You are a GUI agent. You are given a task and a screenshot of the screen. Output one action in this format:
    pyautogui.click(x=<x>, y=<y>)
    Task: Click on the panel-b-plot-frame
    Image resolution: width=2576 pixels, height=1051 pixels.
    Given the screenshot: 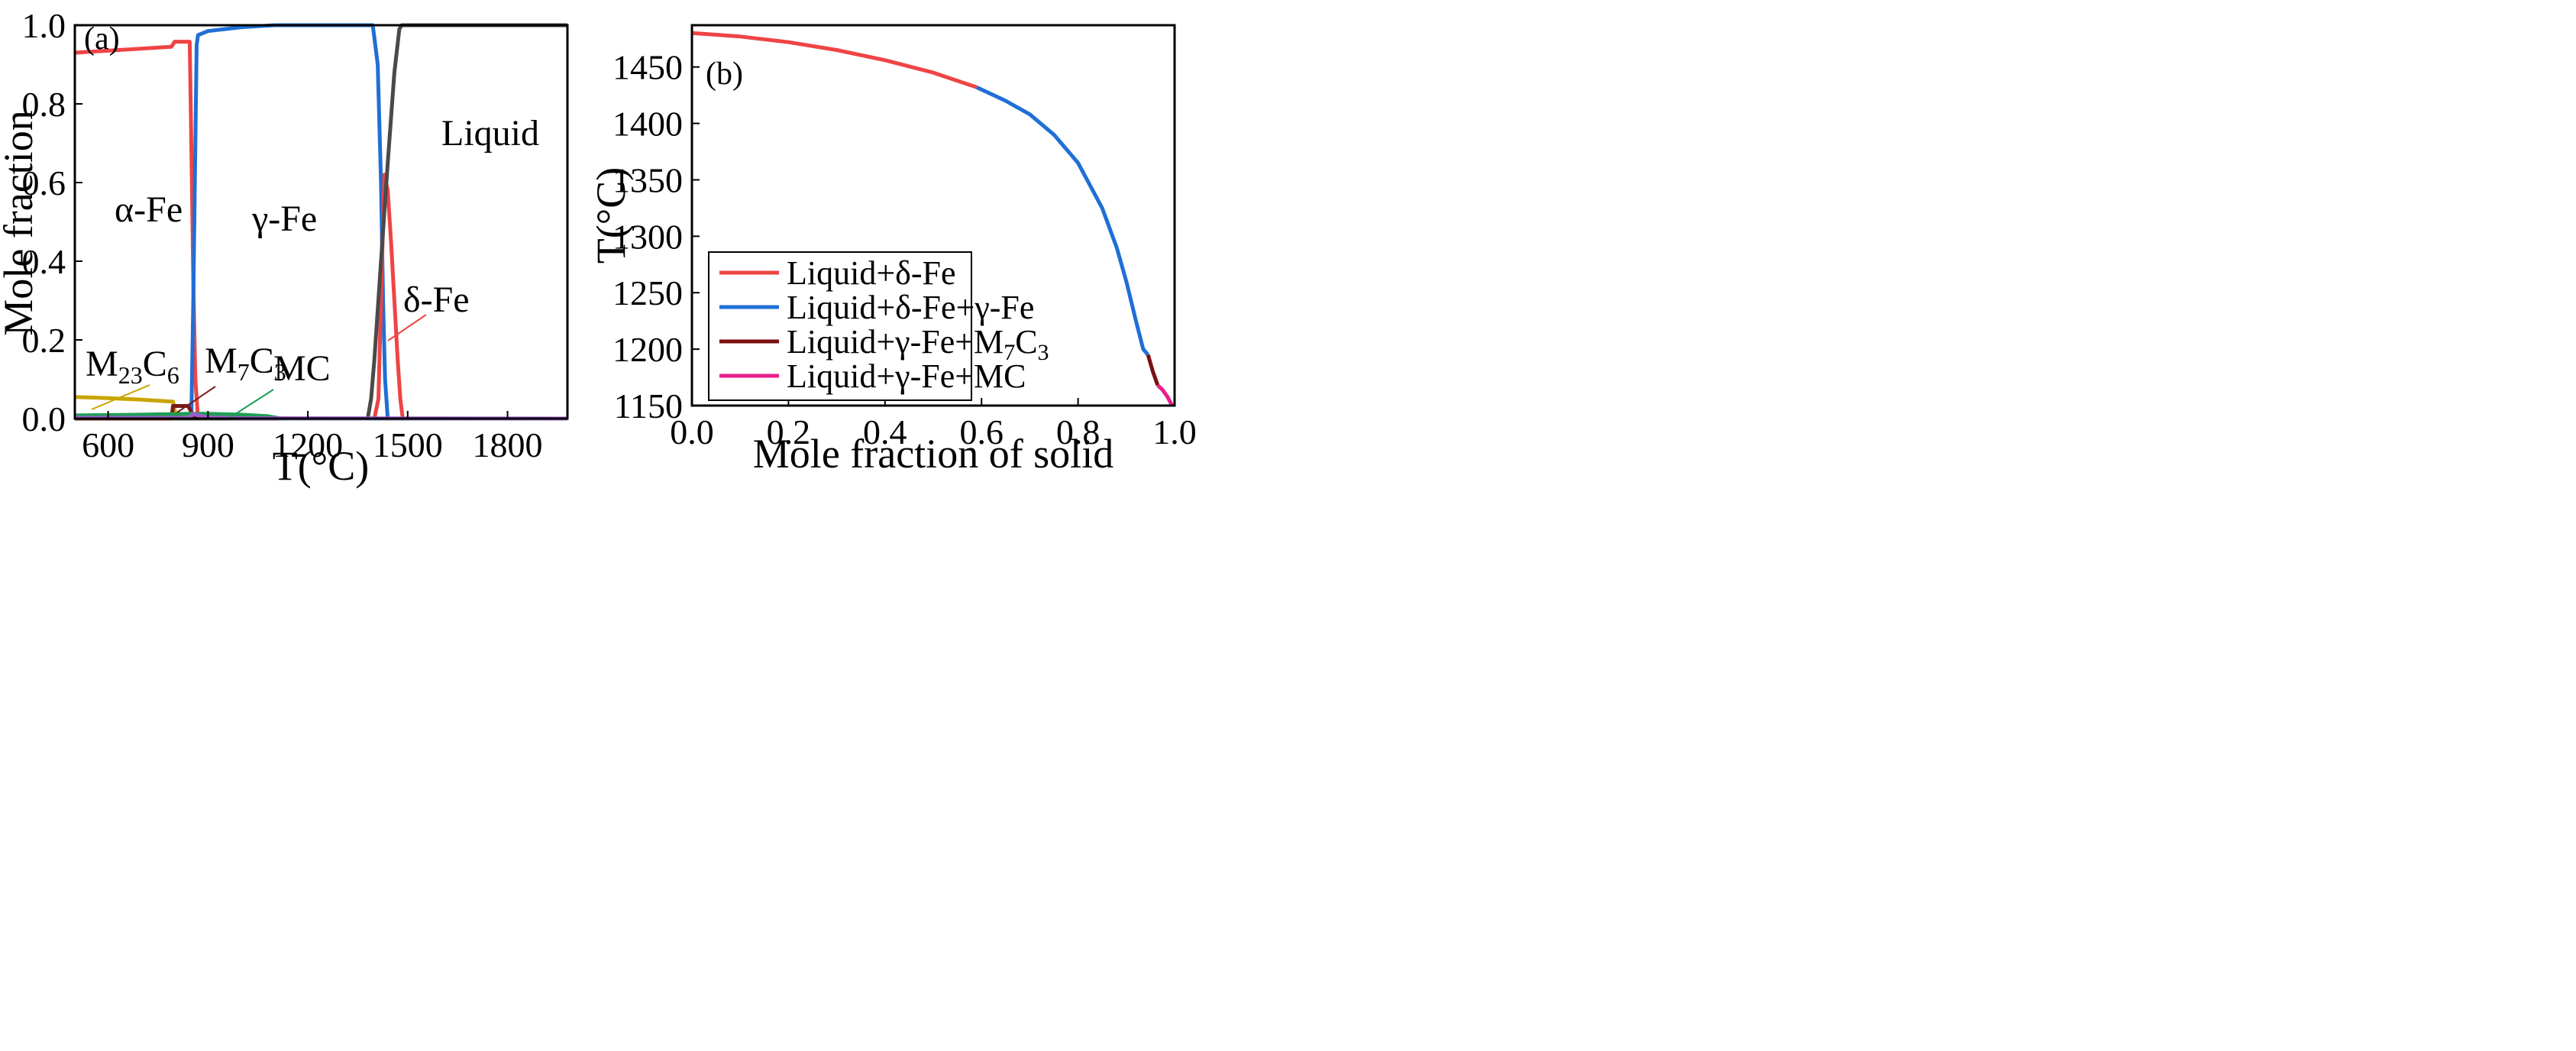 What is the action you would take?
    pyautogui.click(x=933, y=215)
    